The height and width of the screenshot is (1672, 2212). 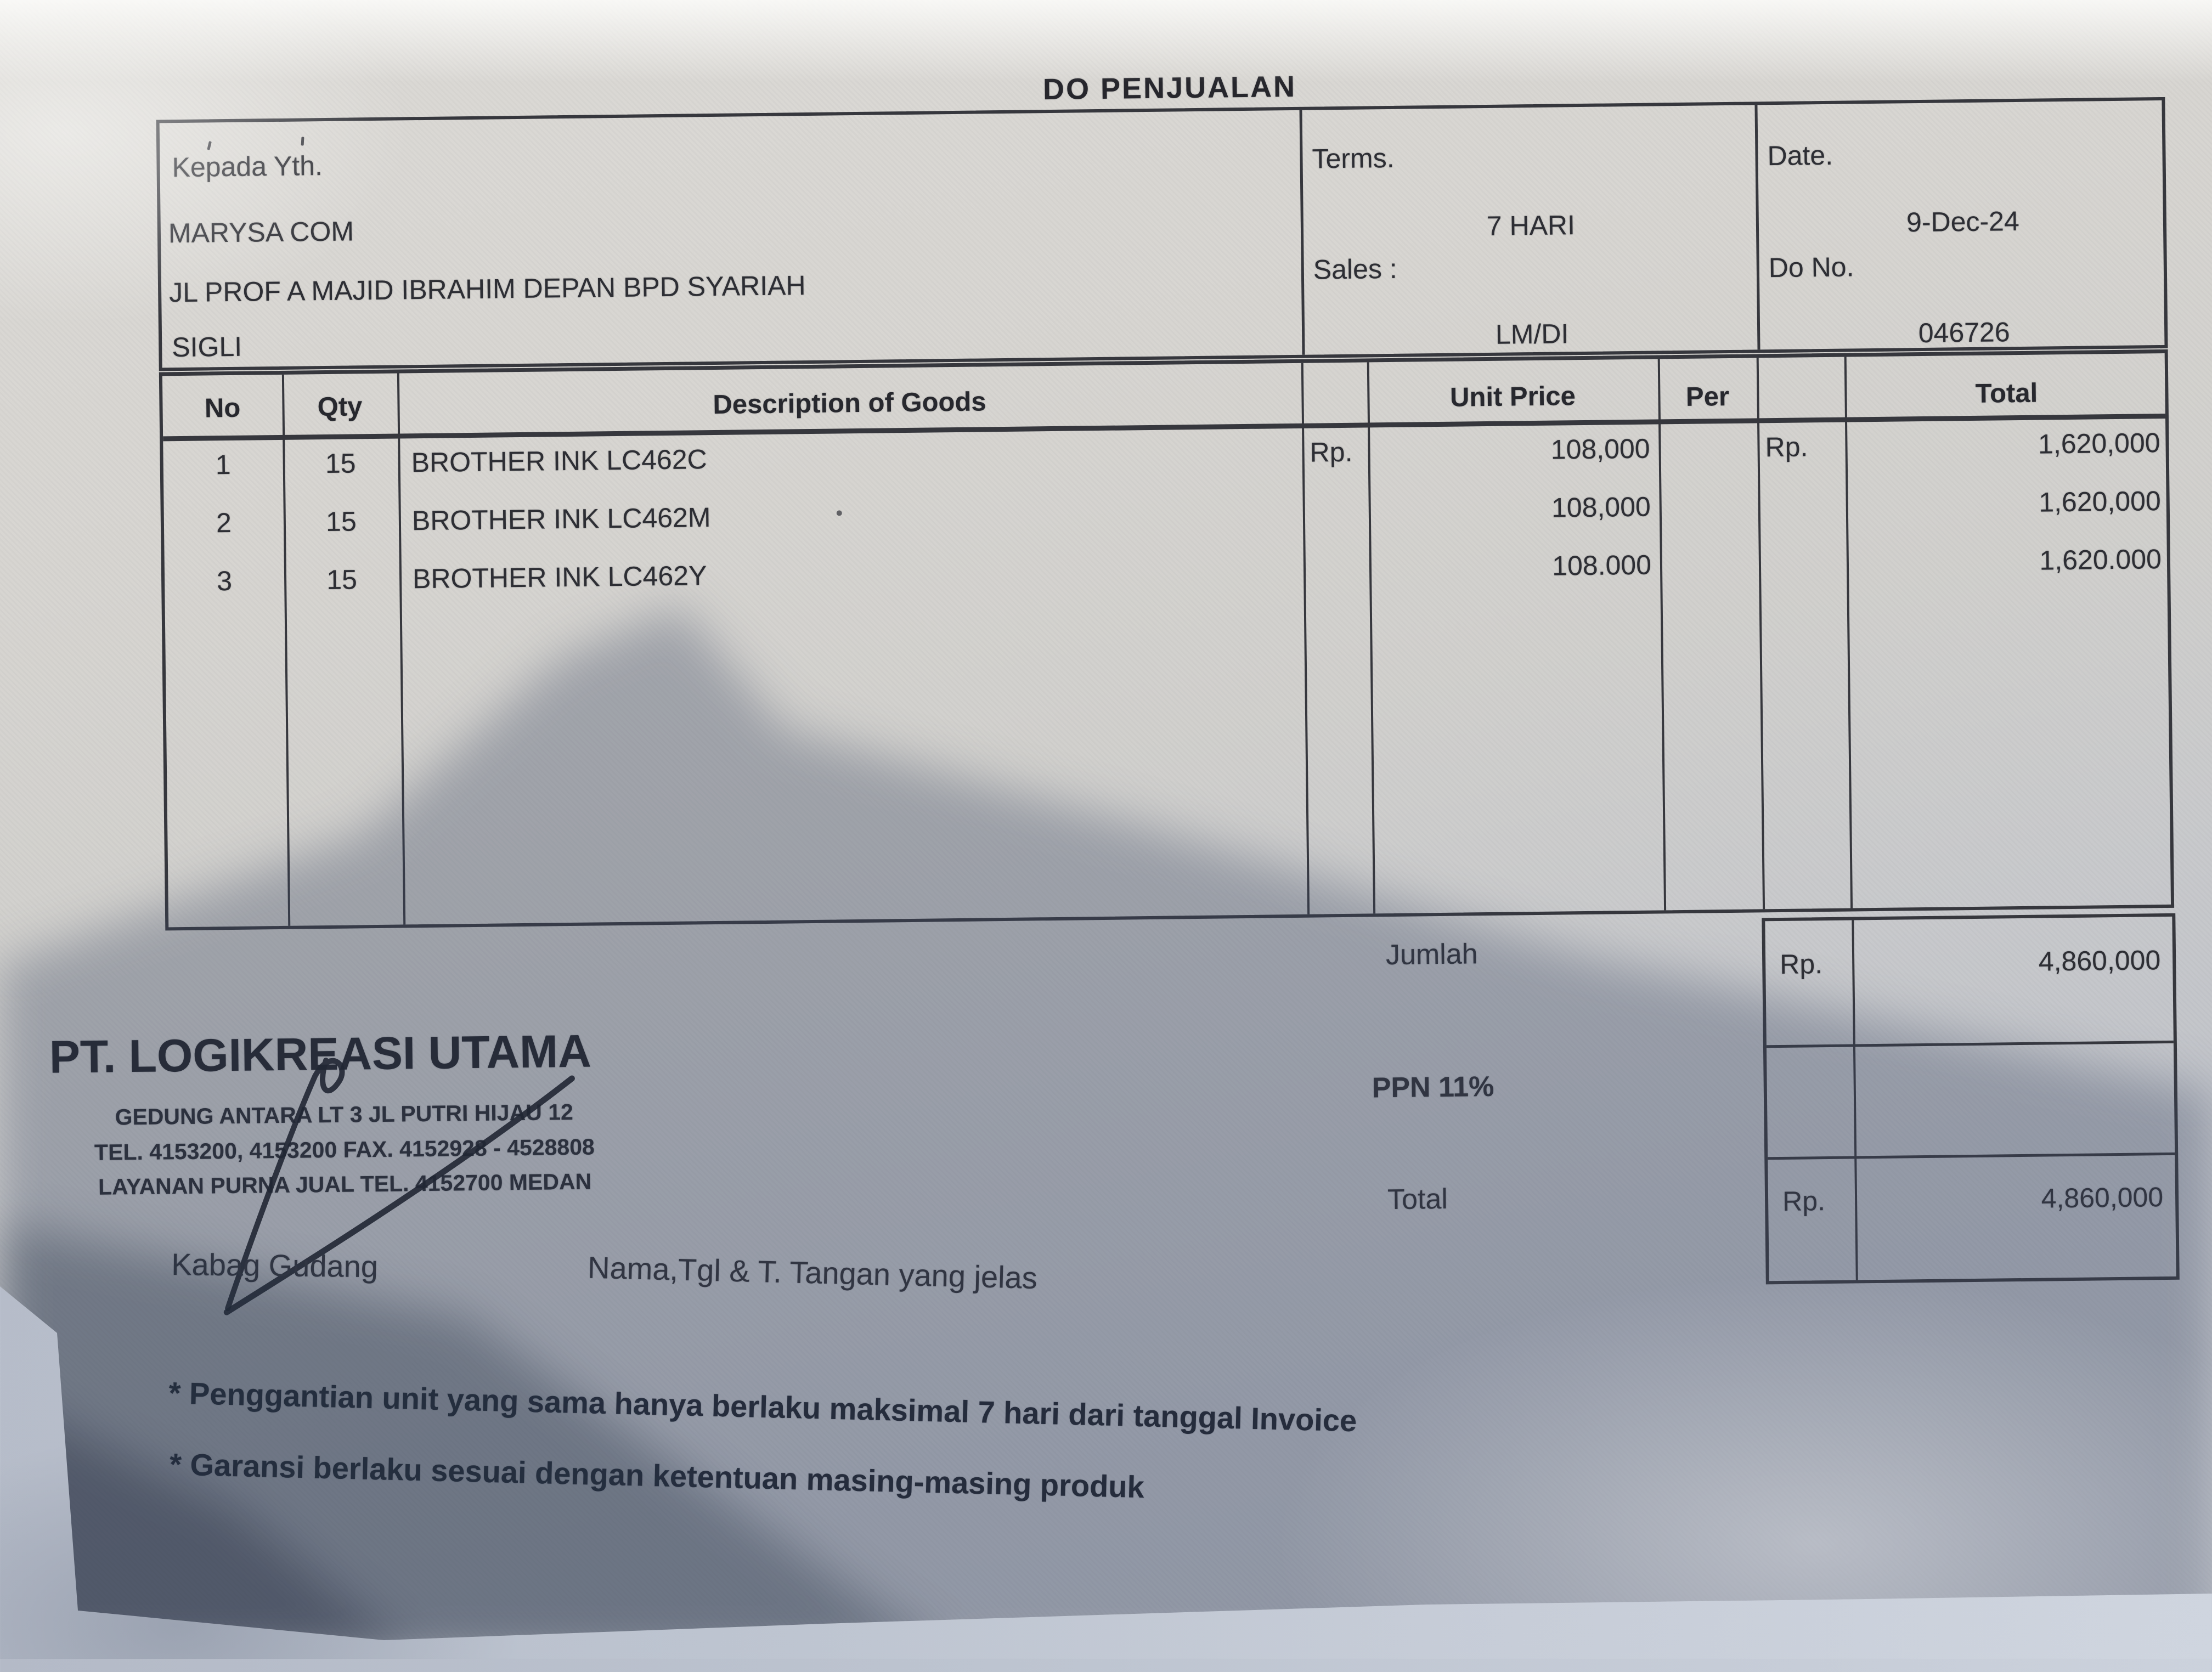 I want to click on do-no-label: Do No., so click(x=1811, y=267).